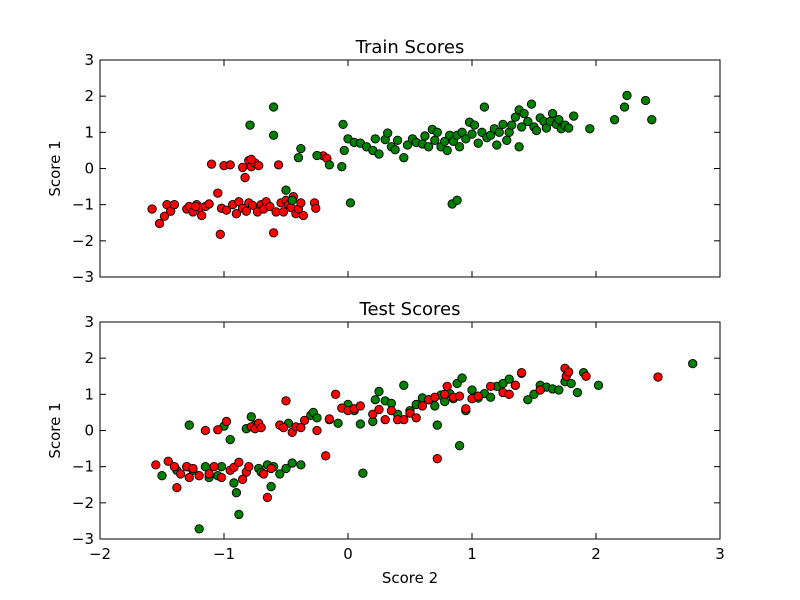 This screenshot has width=800, height=600. Describe the element at coordinates (83, 205) in the screenshot. I see `train-y-tick-label: −1` at that location.